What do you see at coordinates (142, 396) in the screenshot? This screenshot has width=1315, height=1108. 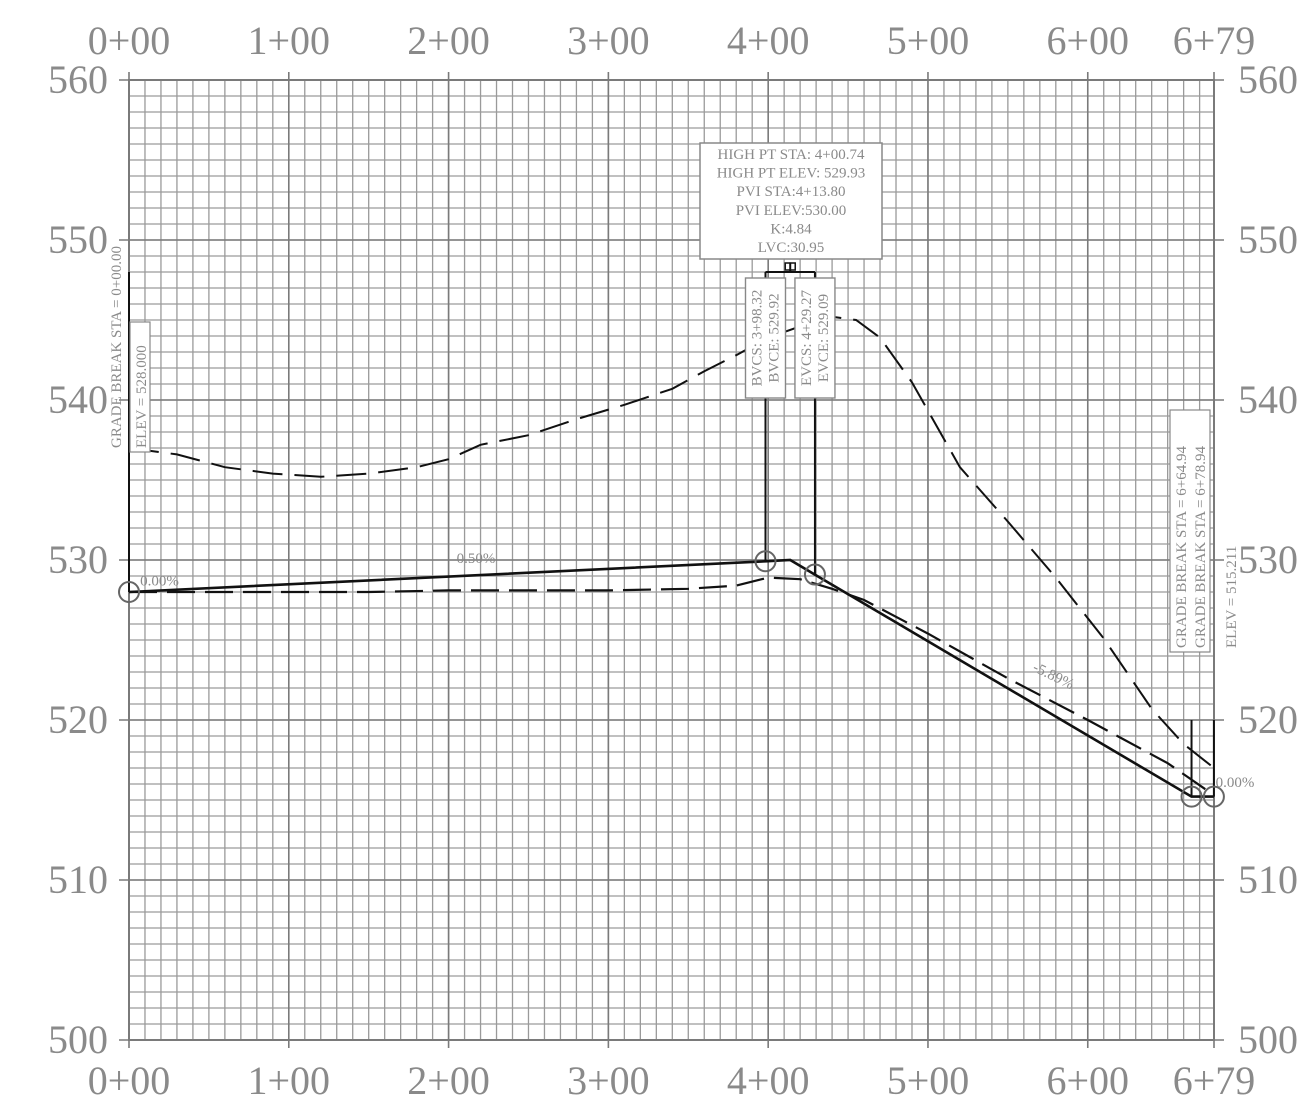 I see `grade-break-start-line: ELEV = 528.000` at bounding box center [142, 396].